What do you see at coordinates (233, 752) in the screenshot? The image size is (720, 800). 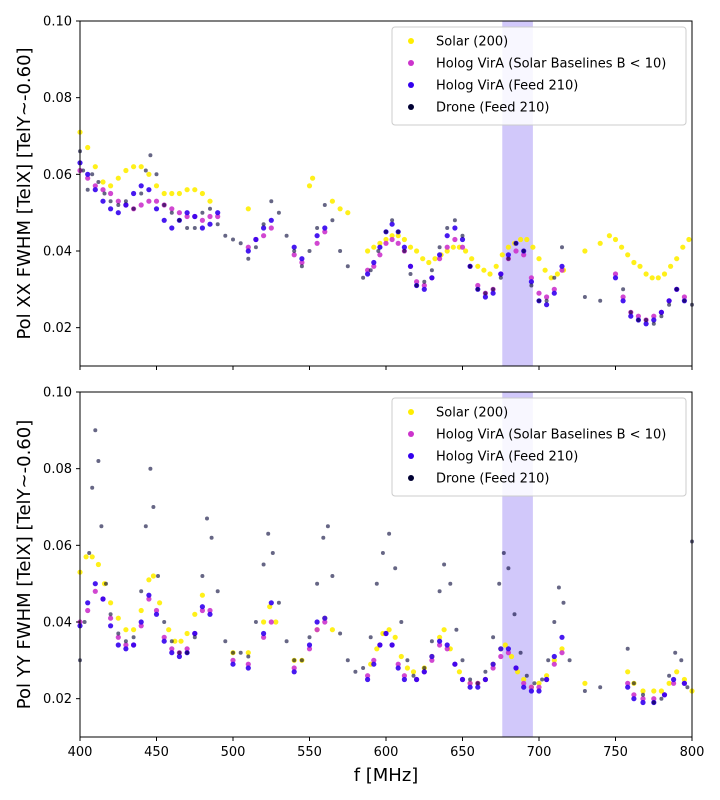 I see `x-tick-label: 500` at bounding box center [233, 752].